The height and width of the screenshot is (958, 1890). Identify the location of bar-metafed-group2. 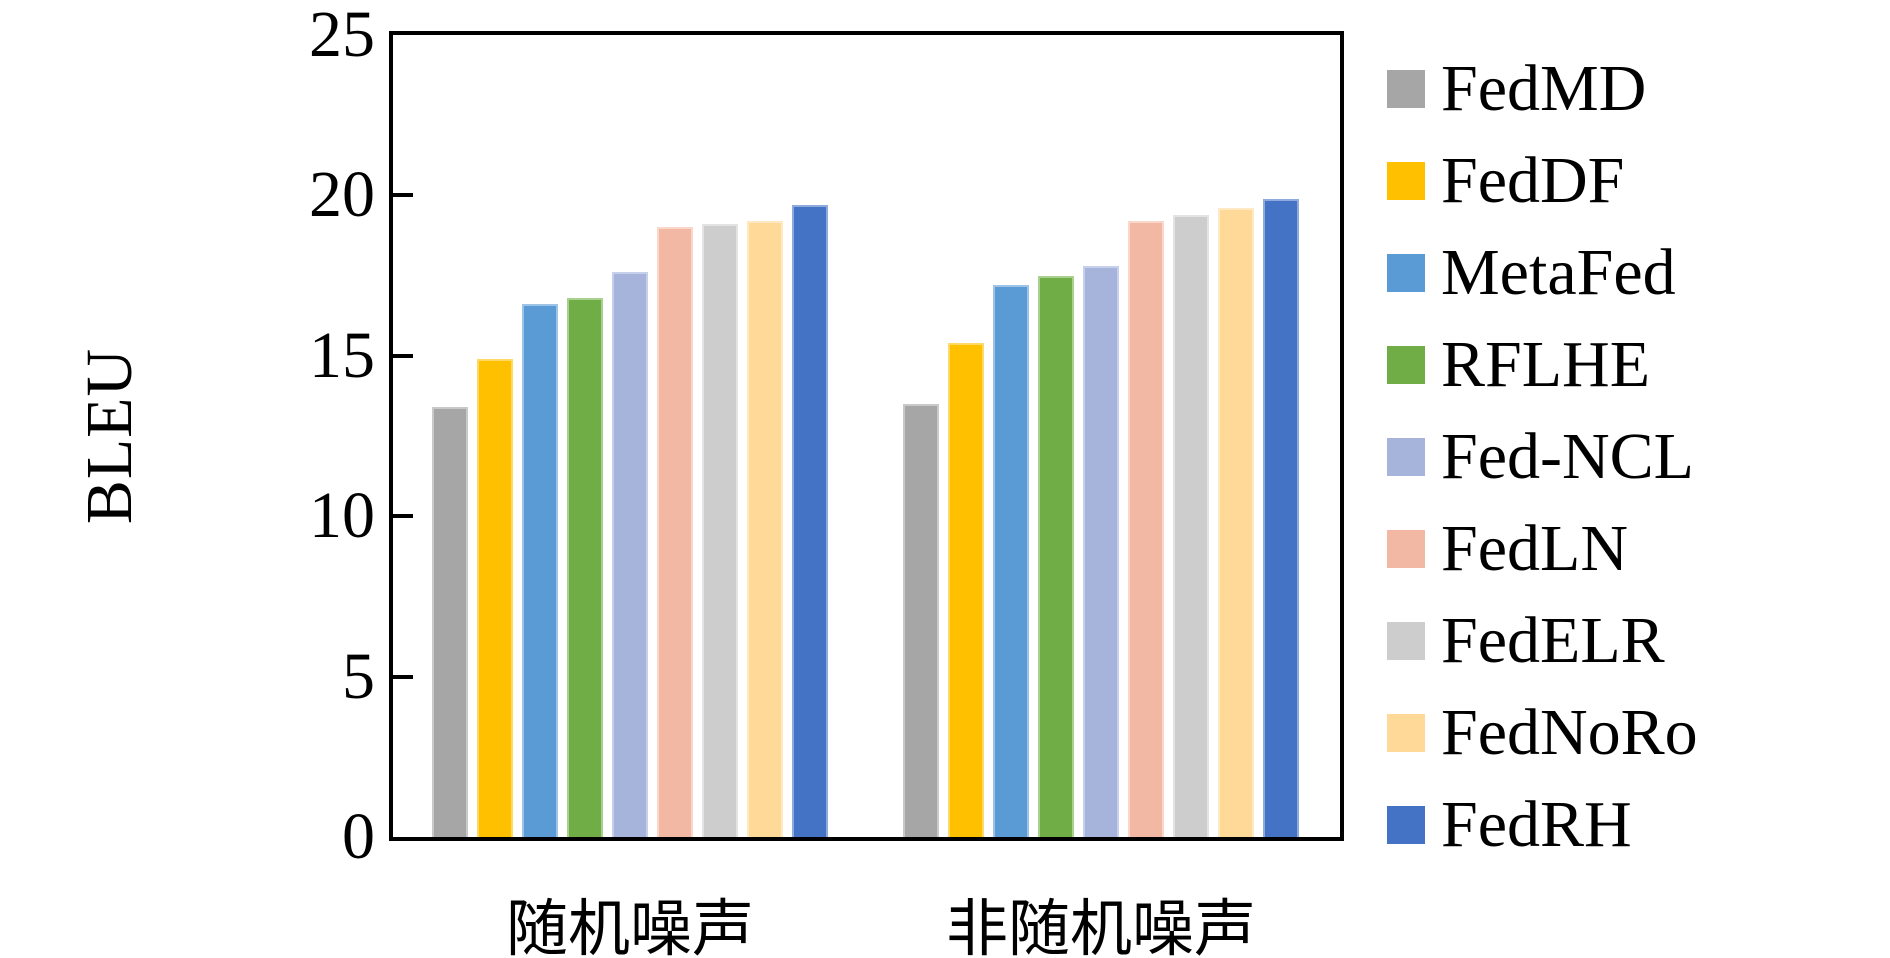
(1011, 561).